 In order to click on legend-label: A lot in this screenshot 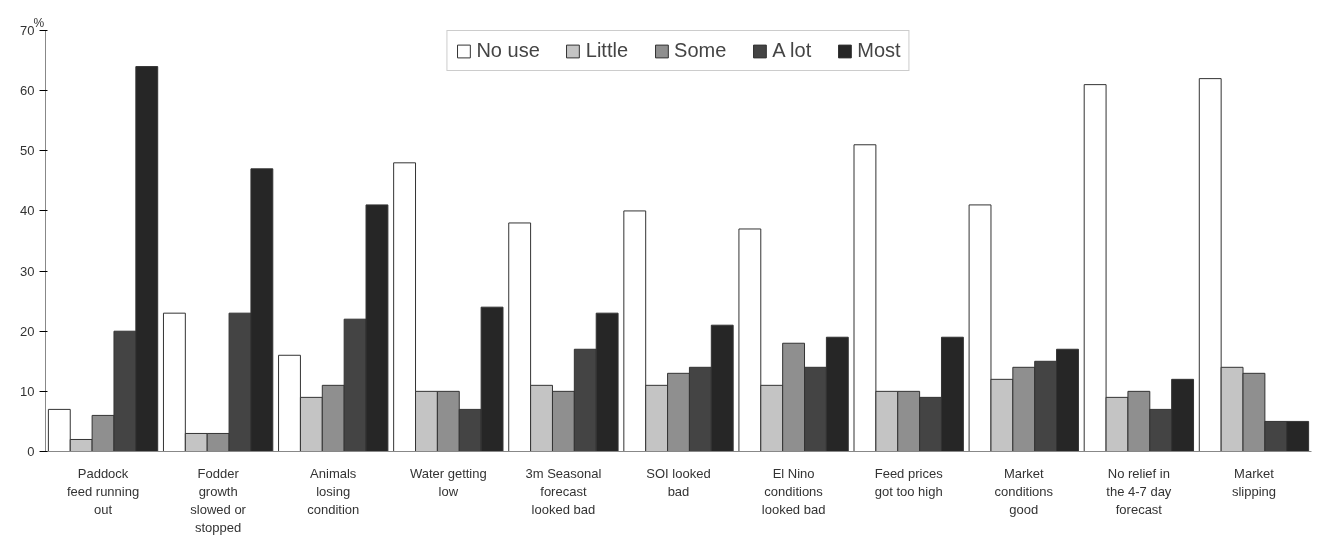, I will do `click(792, 50)`.